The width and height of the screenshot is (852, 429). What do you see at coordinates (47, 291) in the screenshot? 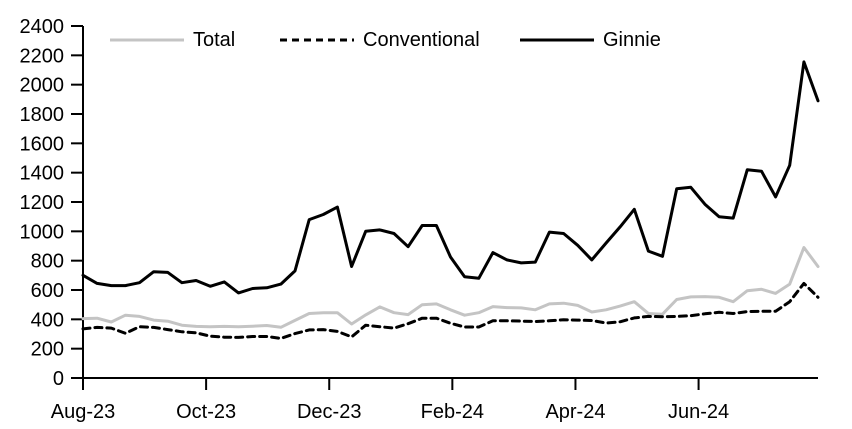
I see `svg-text: 600` at bounding box center [47, 291].